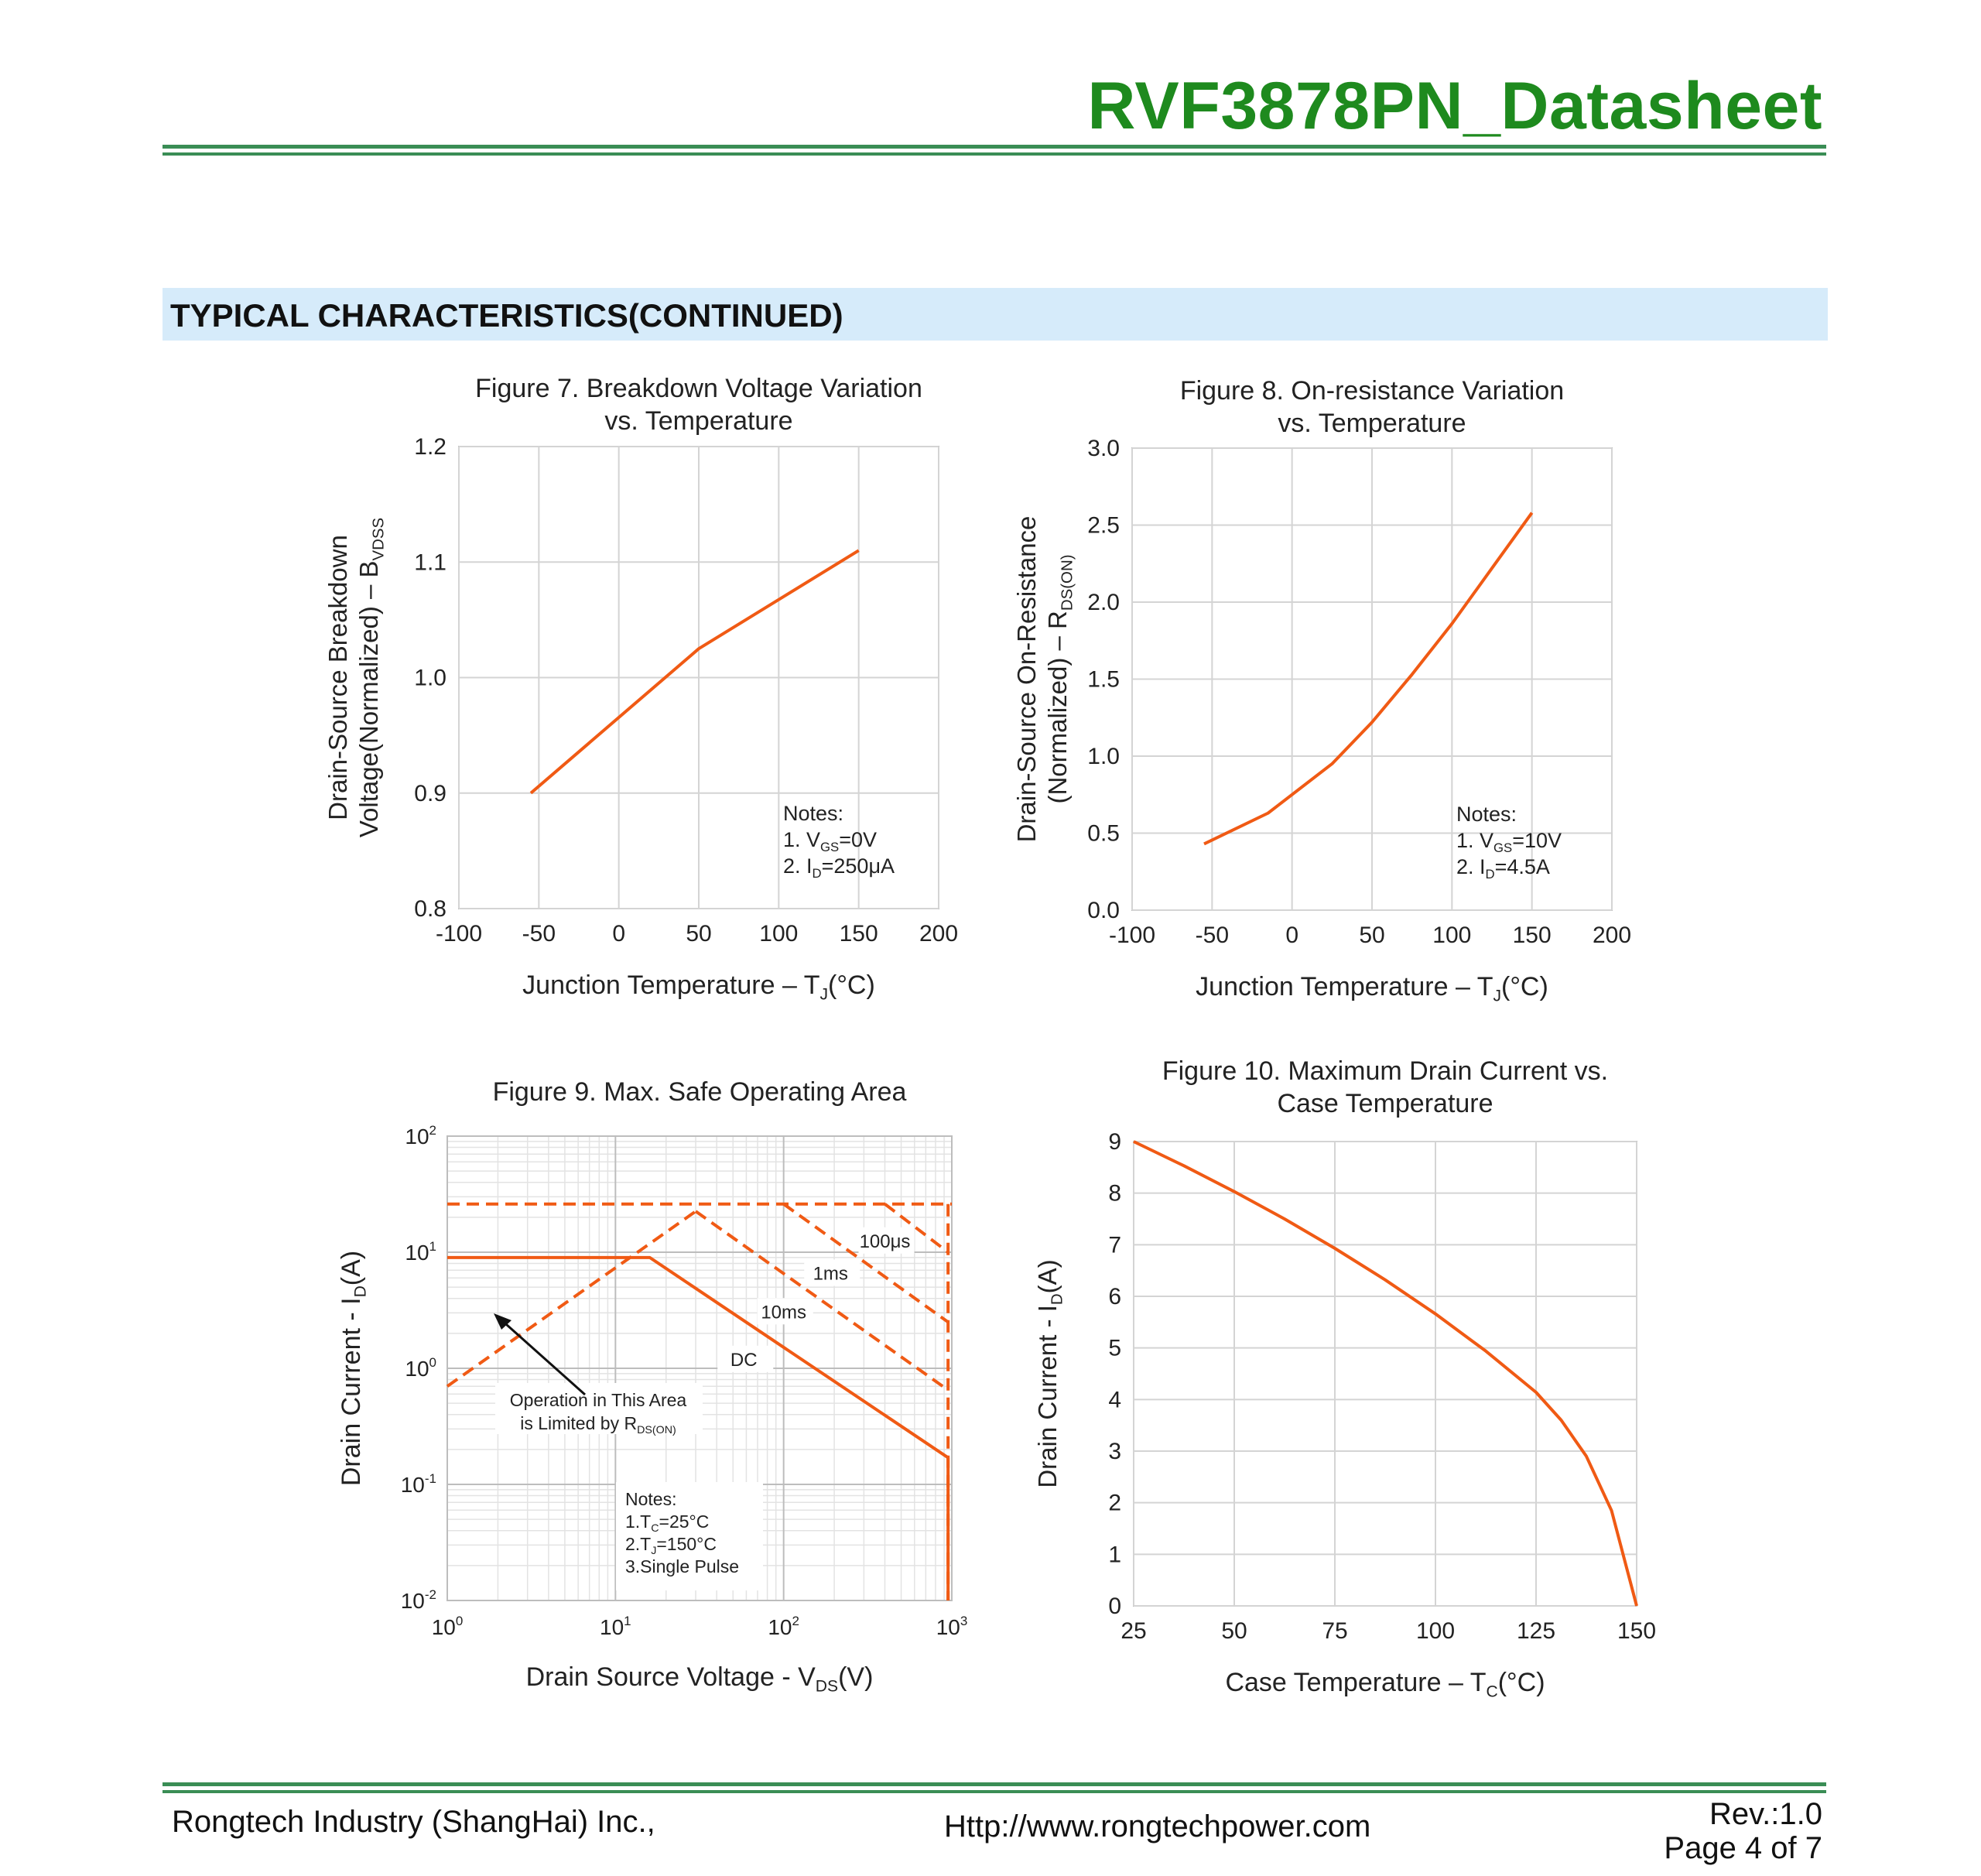  Describe the element at coordinates (1157, 1826) in the screenshot. I see `footer-url: Http://www.rongtechpower.com` at that location.